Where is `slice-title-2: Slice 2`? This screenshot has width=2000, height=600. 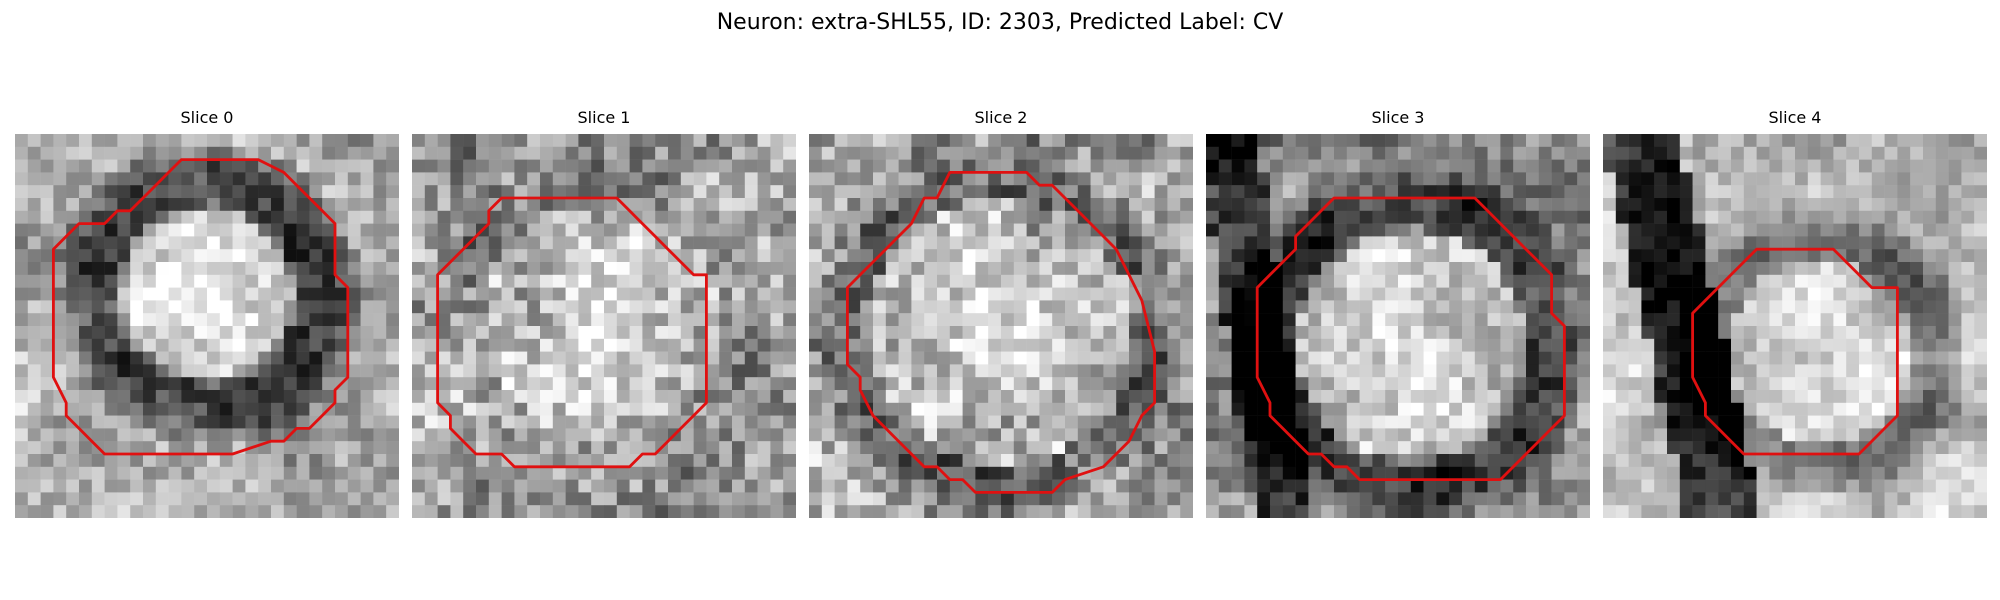
slice-title-2: Slice 2 is located at coordinates (1001, 117).